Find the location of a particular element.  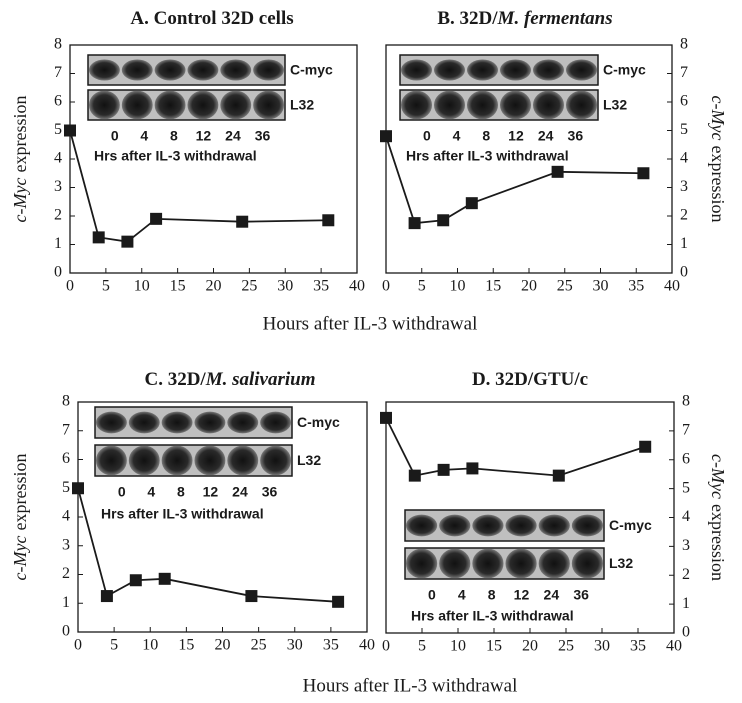

chart-title: A. Control 32D cells is located at coordinates (211, 18).